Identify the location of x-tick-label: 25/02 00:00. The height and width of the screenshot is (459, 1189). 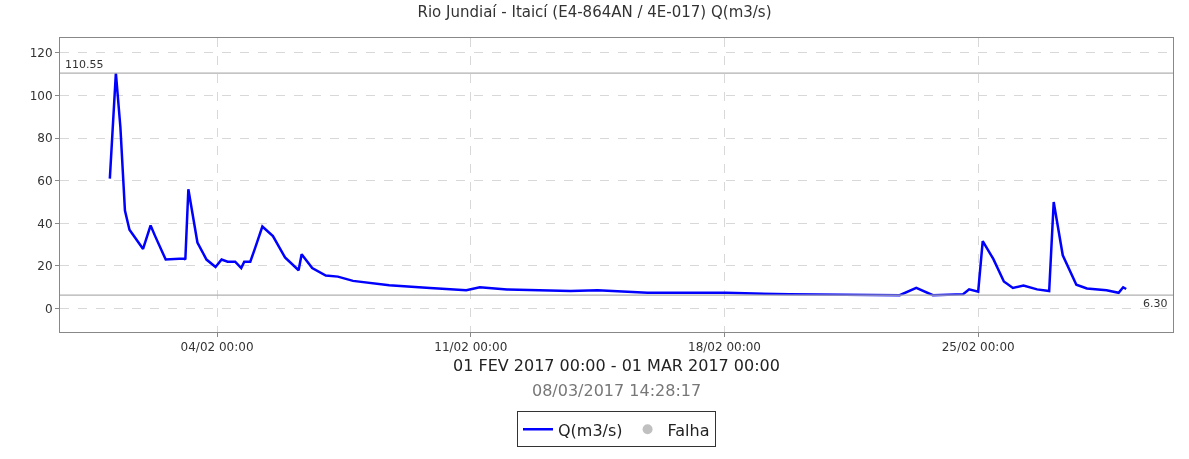
(978, 347).